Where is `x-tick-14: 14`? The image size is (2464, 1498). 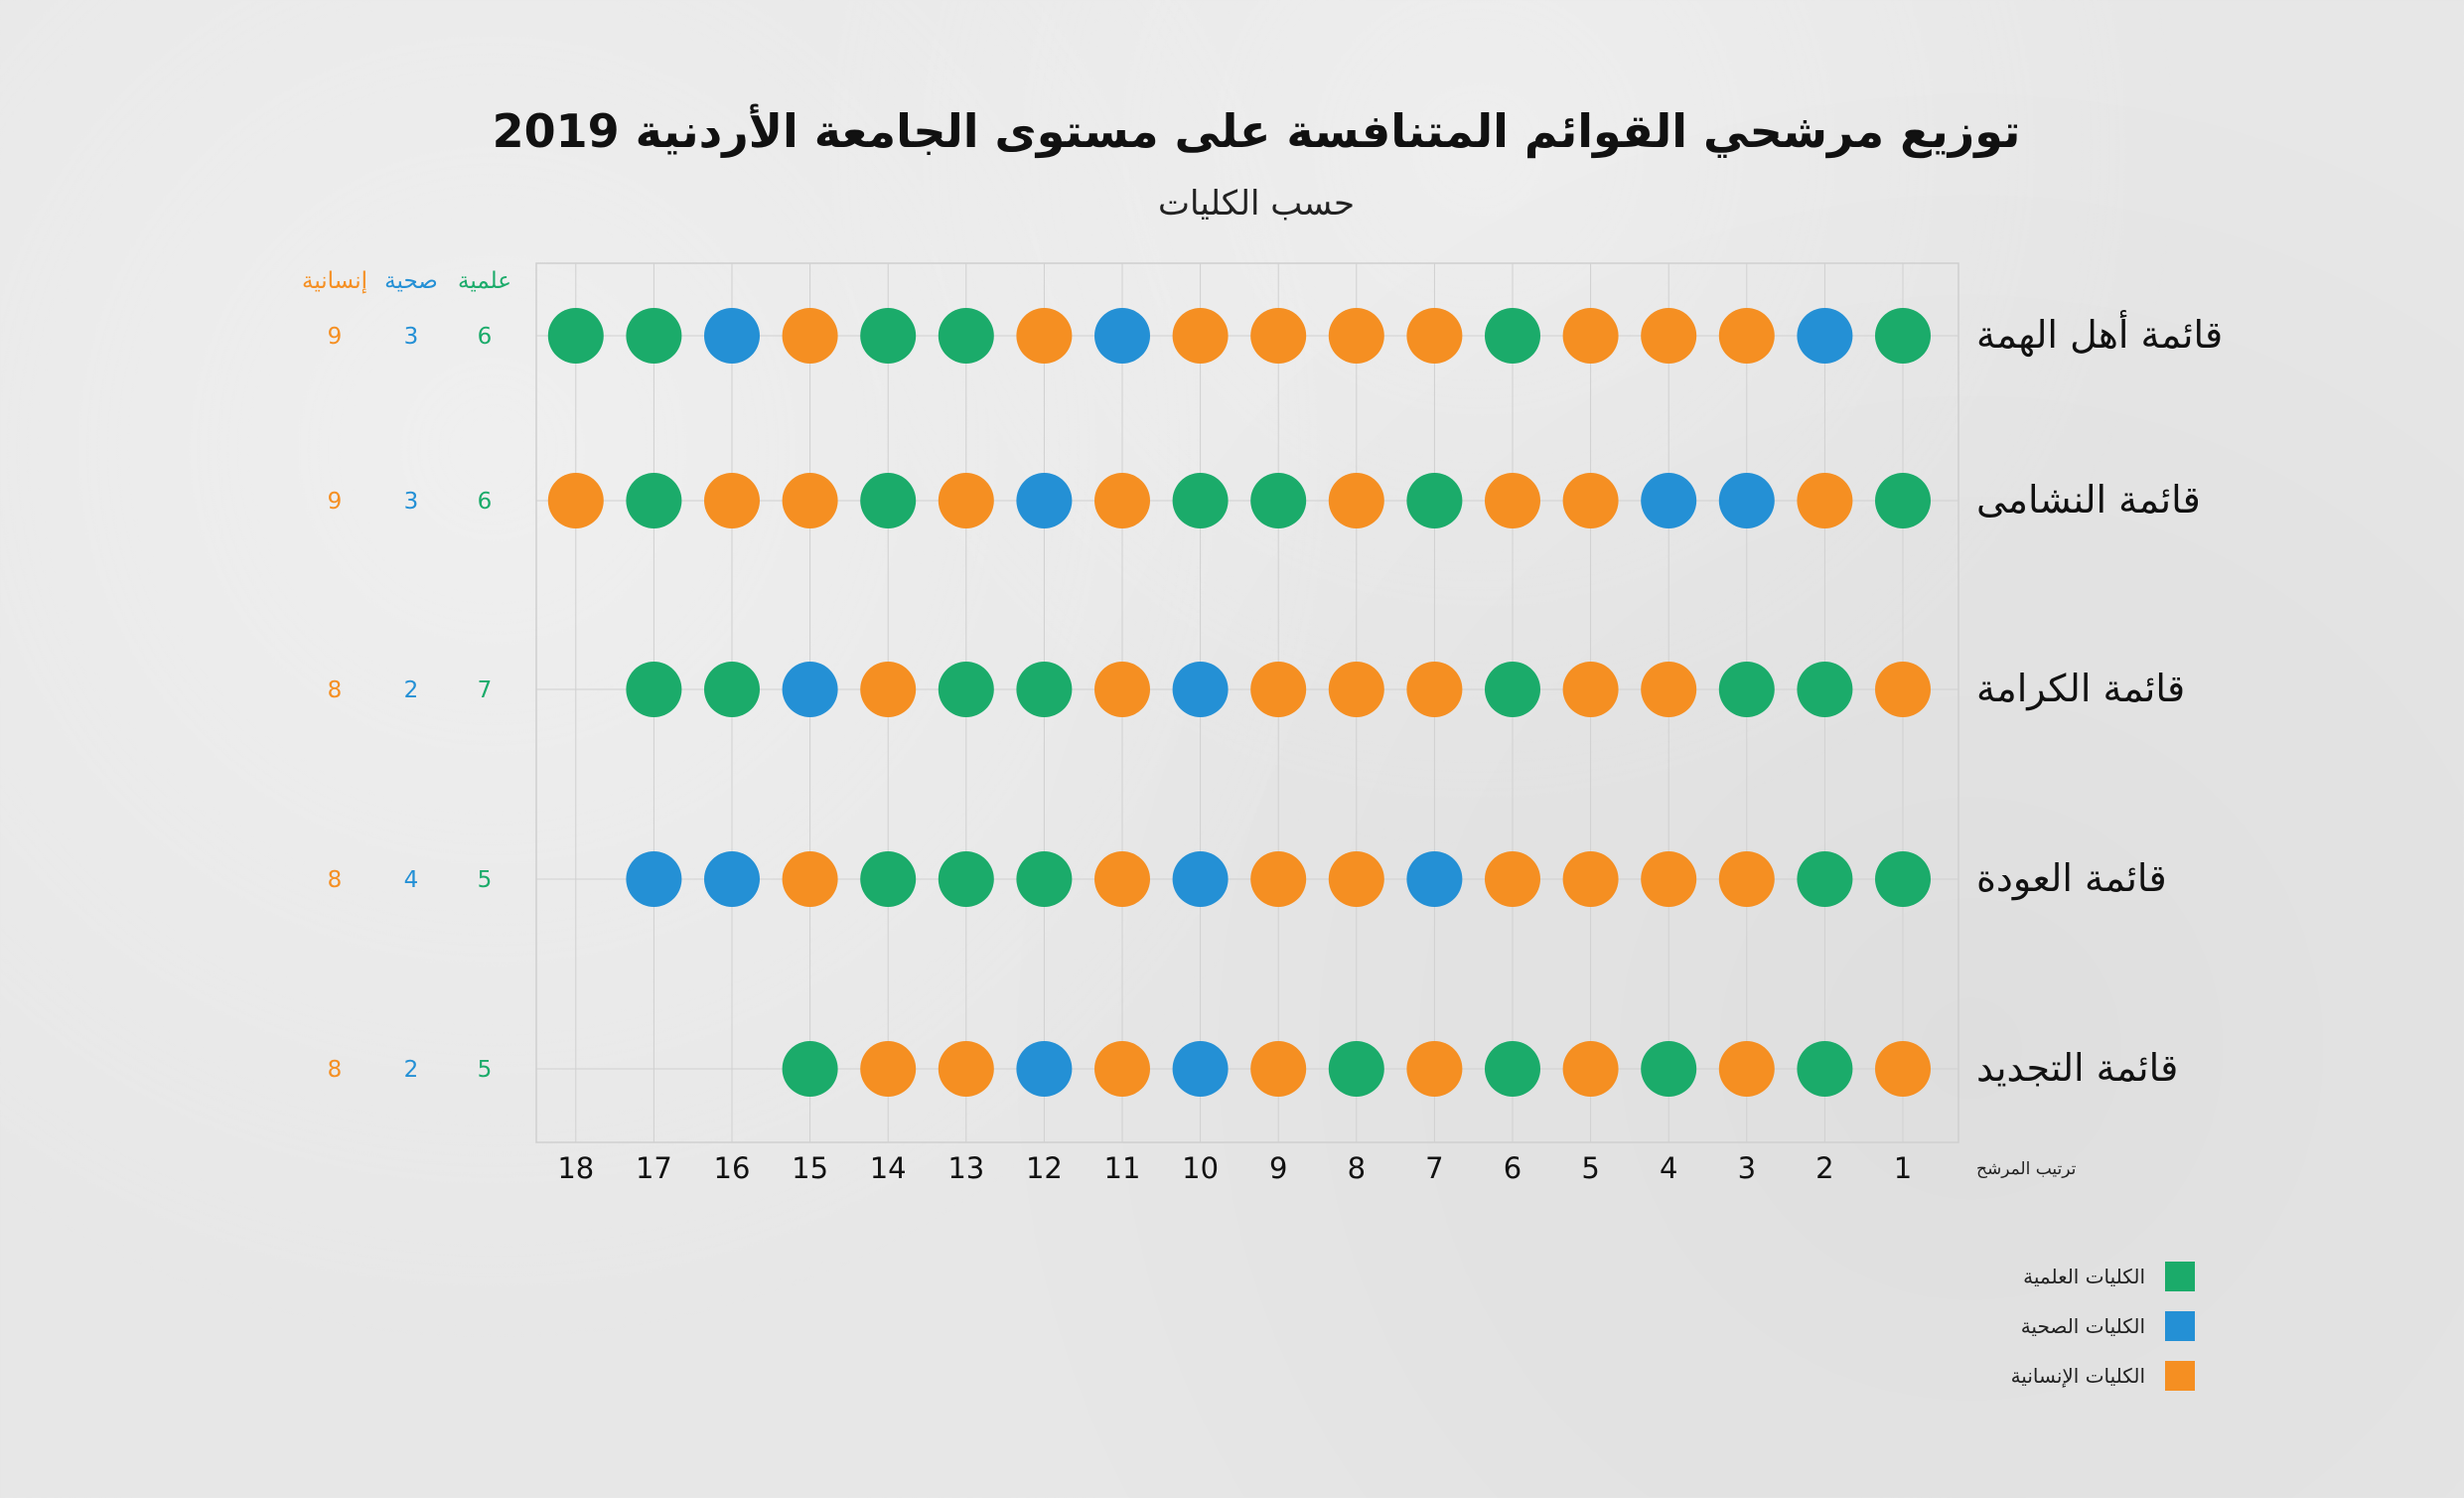 x-tick-14: 14 is located at coordinates (888, 1168).